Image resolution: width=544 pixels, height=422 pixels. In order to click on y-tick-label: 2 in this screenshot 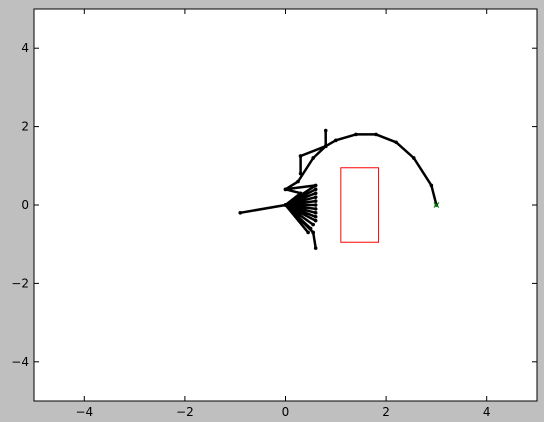, I will do `click(25, 127)`.